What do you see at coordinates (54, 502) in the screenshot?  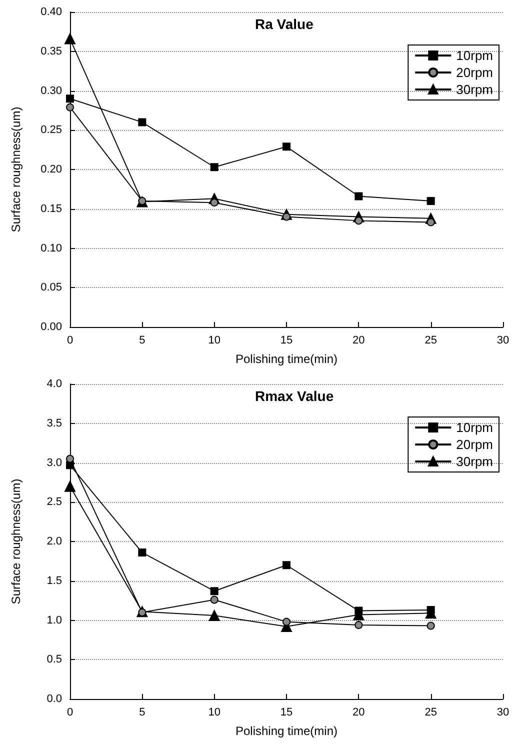 I see `y-tick-label: 2.5` at bounding box center [54, 502].